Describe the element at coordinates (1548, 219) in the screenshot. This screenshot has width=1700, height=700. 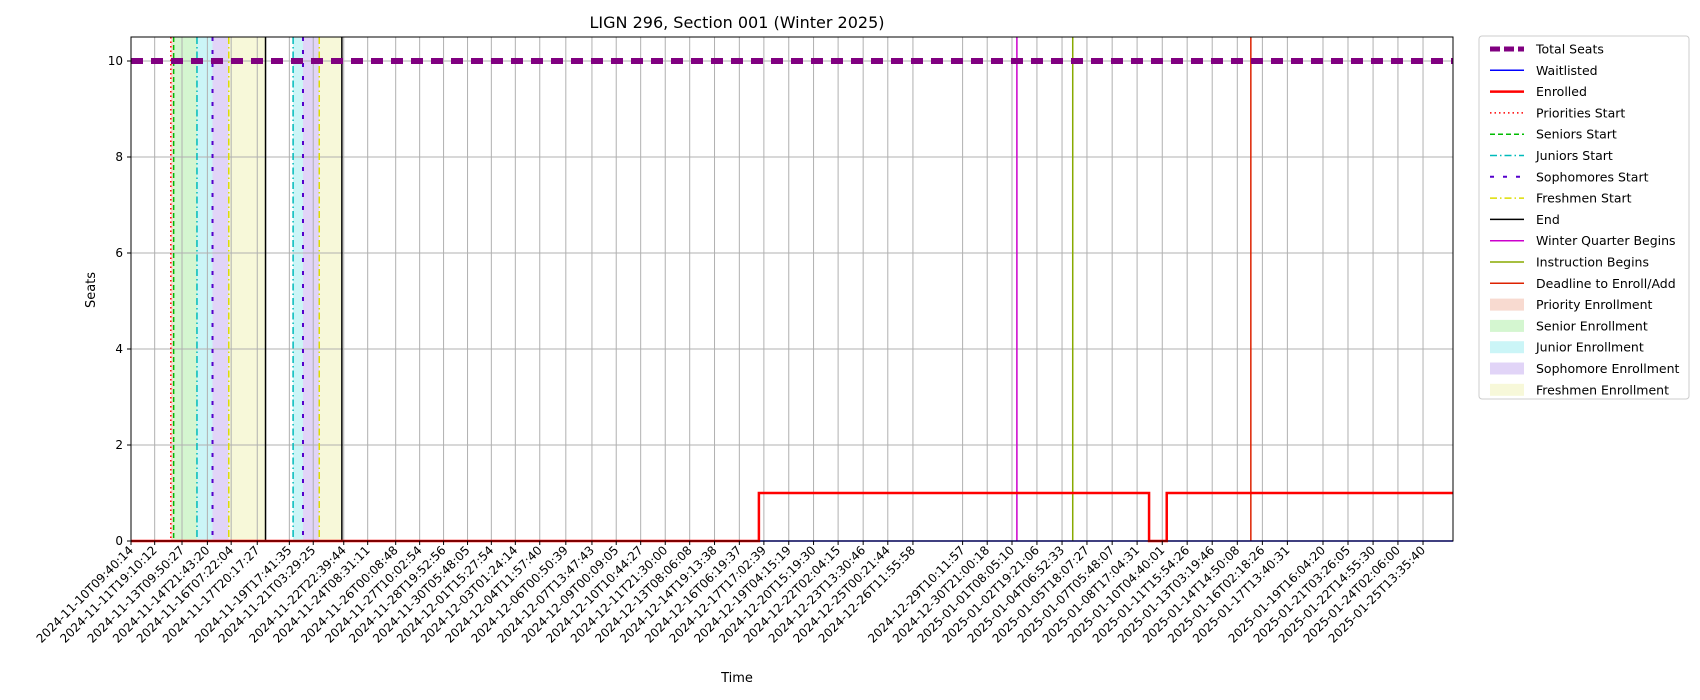
I see `legend-label: End` at that location.